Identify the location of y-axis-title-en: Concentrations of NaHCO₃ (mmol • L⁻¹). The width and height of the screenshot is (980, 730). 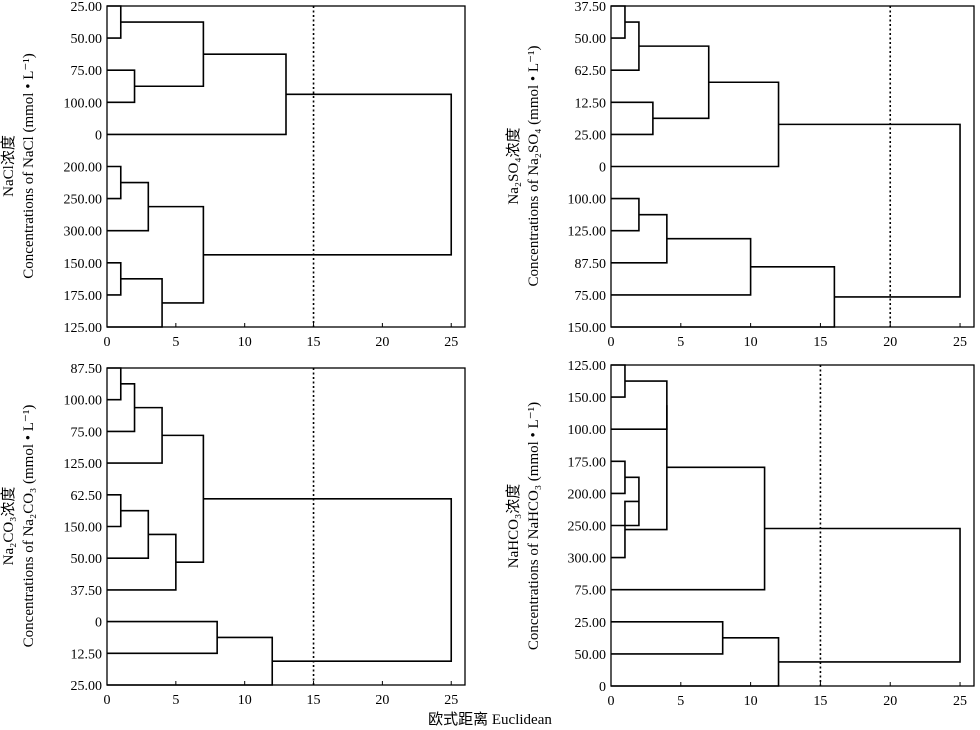
(534, 526).